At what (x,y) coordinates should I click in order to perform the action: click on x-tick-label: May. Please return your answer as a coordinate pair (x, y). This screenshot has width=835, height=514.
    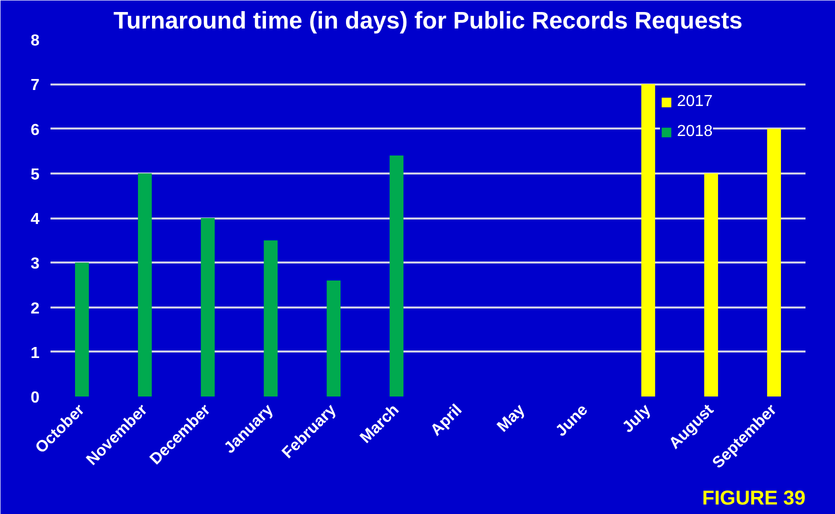
    Looking at the image, I should click on (511, 418).